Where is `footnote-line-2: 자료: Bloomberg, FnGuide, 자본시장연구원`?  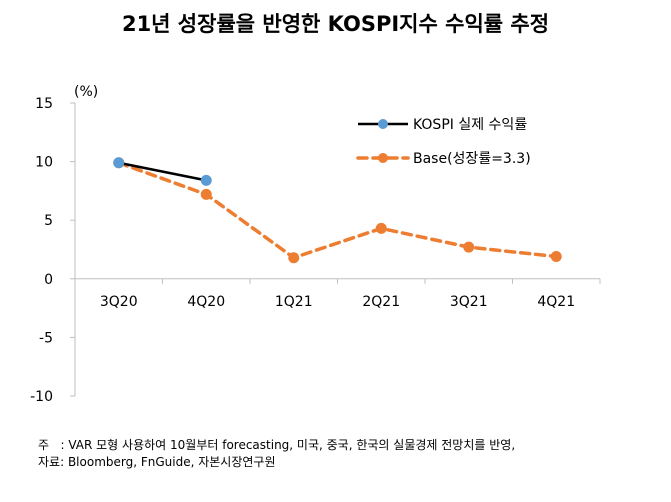 footnote-line-2: 자료: Bloomberg, FnGuide, 자본시장연구원 is located at coordinates (157, 462).